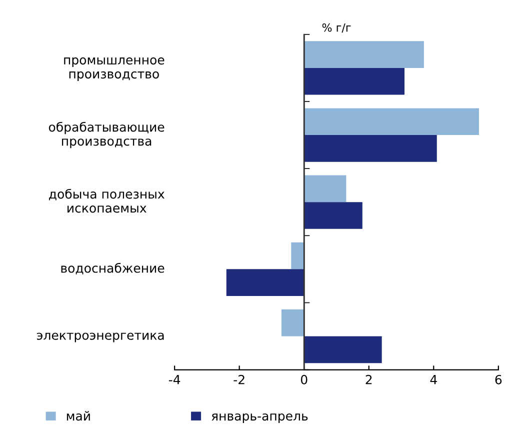 This screenshot has width=506, height=430. What do you see at coordinates (174, 379) in the screenshot?
I see `x-tick-label: -4` at bounding box center [174, 379].